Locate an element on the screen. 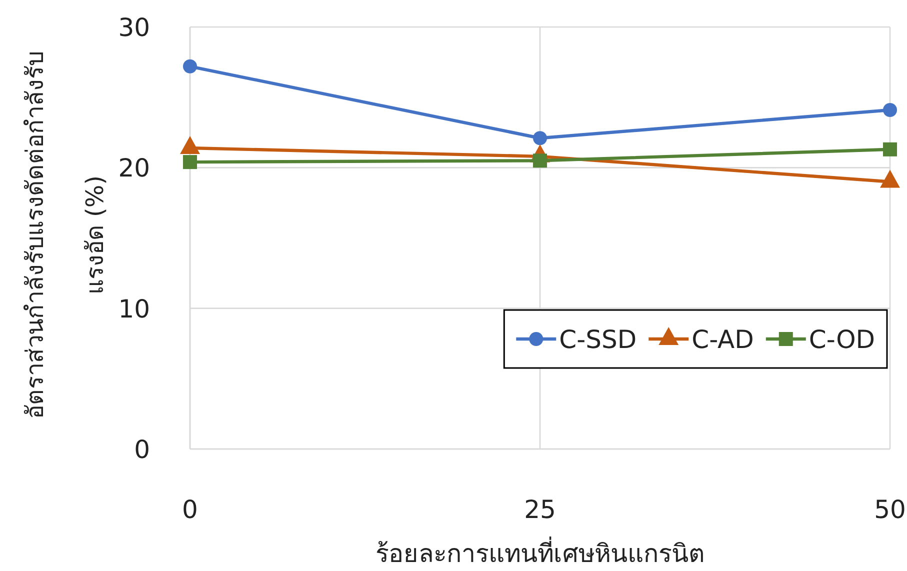 The image size is (907, 571). x-tick-label: 0 is located at coordinates (190, 509).